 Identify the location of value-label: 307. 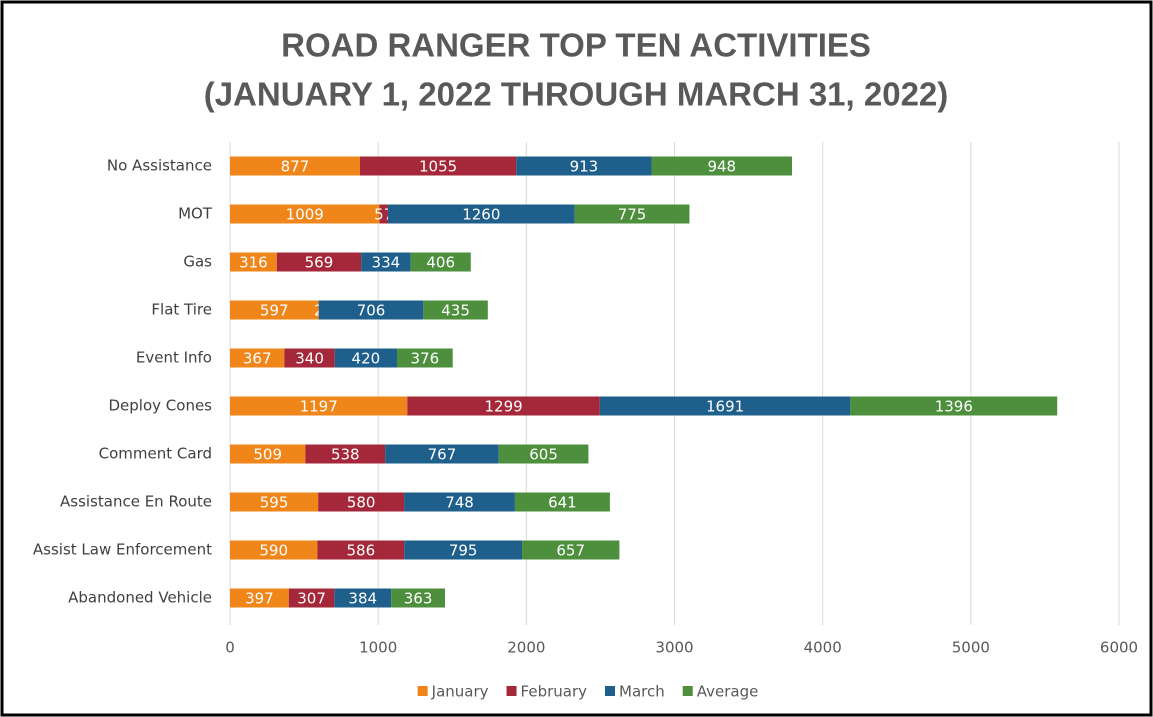
(311, 599).